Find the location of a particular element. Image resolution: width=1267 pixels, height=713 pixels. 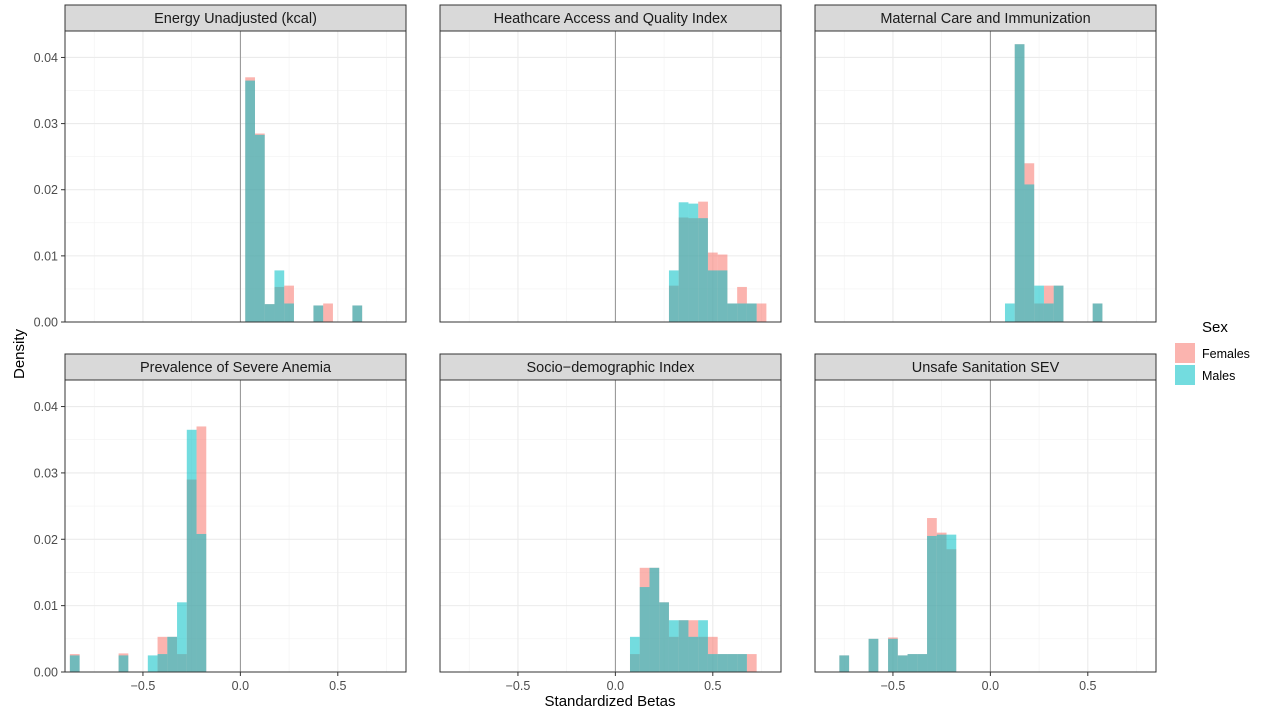

facet-title: Unsafe Sanitation SEV is located at coordinates (986, 368).